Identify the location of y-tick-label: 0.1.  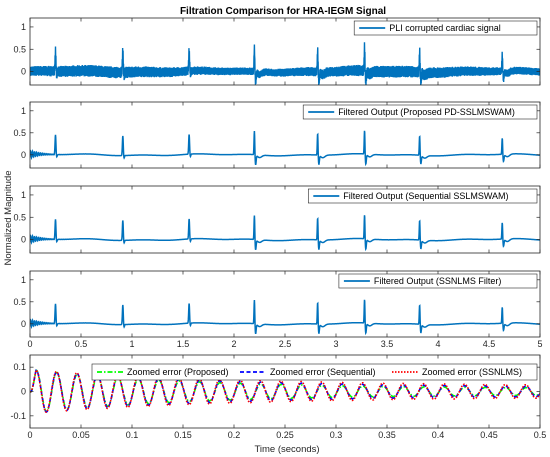
(19, 367).